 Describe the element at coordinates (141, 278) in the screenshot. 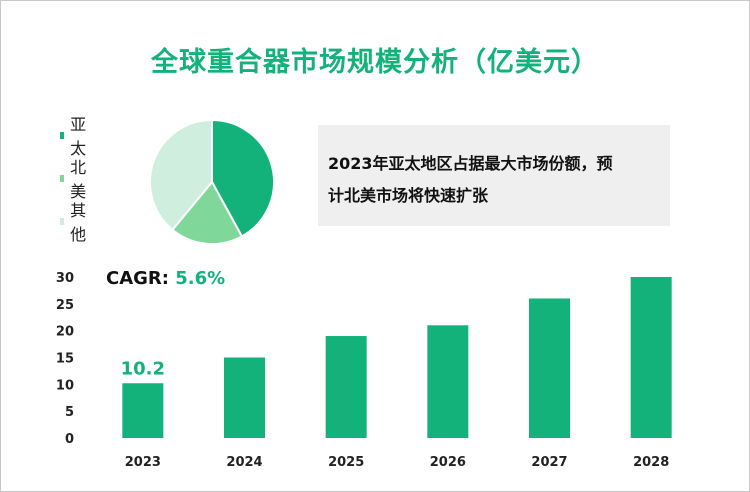

I see `cagr-label: CAGR:` at that location.